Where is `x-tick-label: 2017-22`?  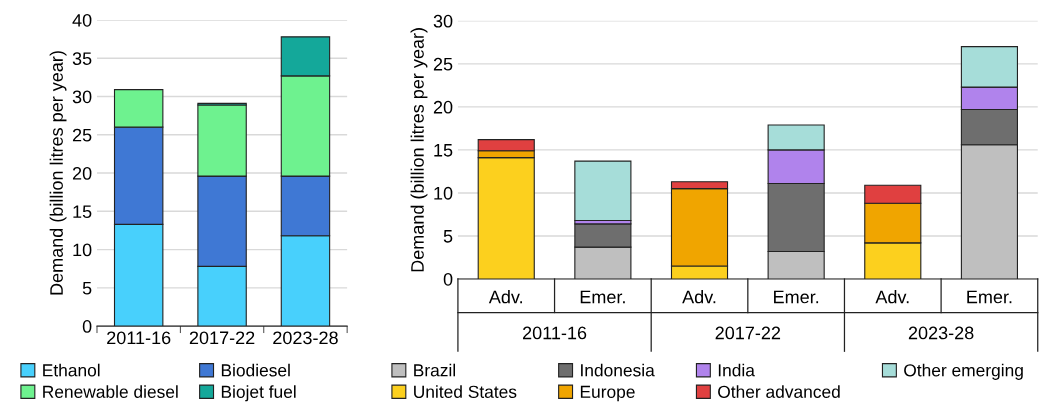 x-tick-label: 2017-22 is located at coordinates (222, 338).